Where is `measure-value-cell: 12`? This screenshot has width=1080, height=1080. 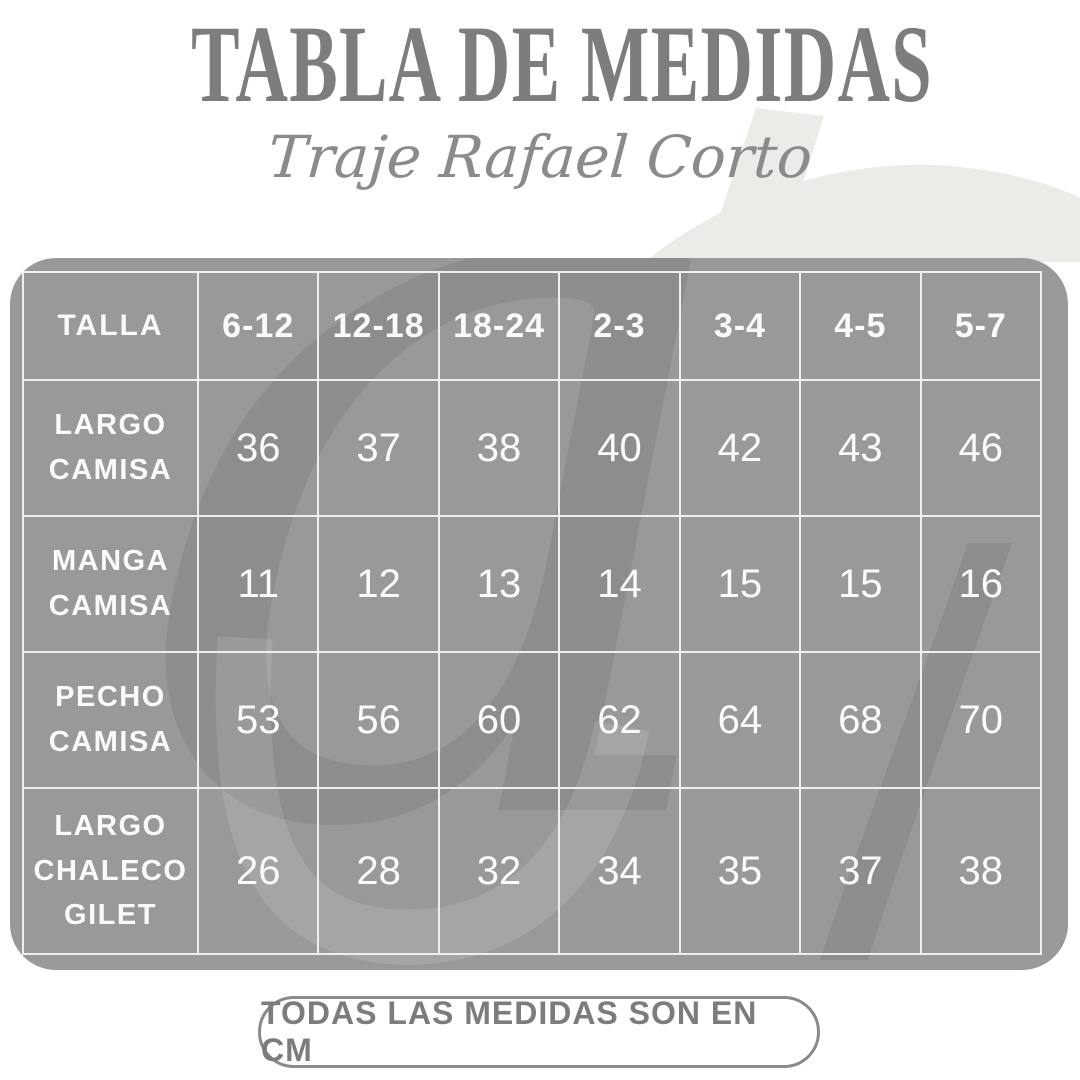 measure-value-cell: 12 is located at coordinates (378, 584).